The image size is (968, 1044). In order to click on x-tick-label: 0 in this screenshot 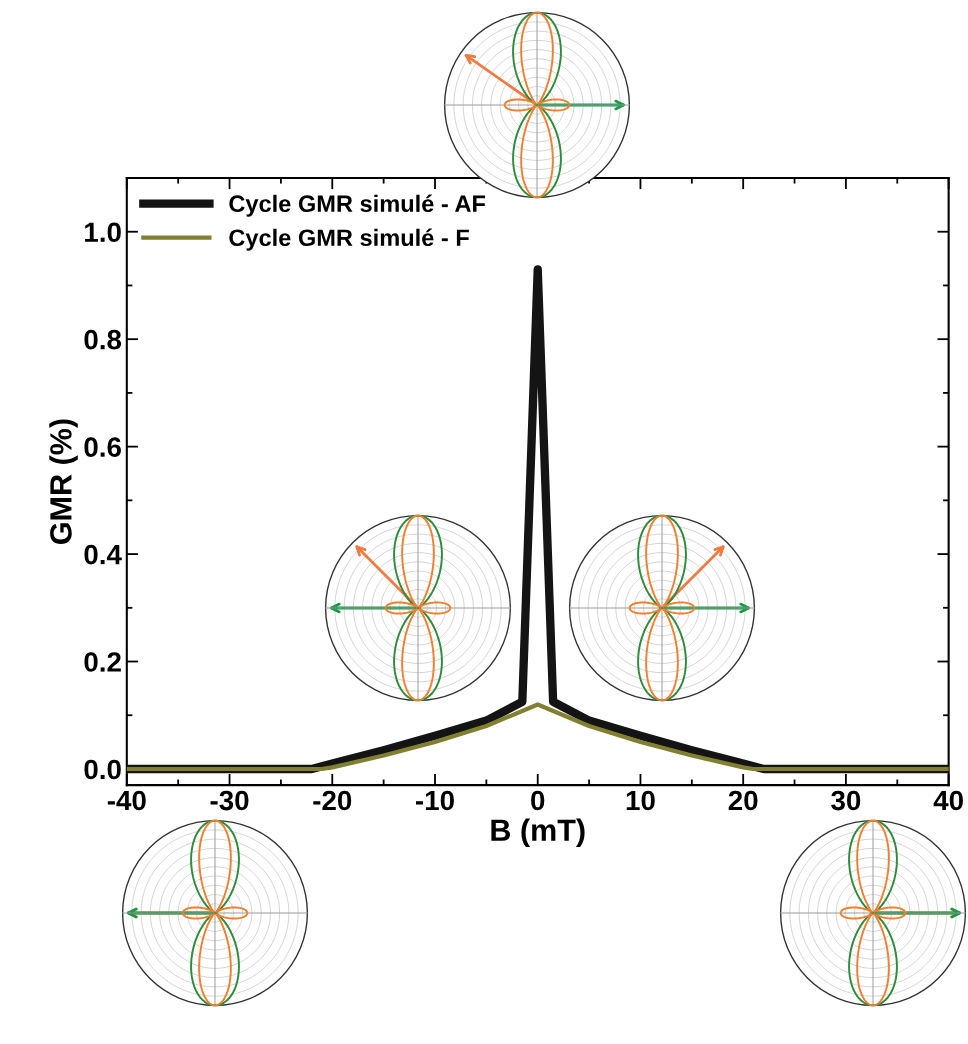, I will do `click(538, 800)`.